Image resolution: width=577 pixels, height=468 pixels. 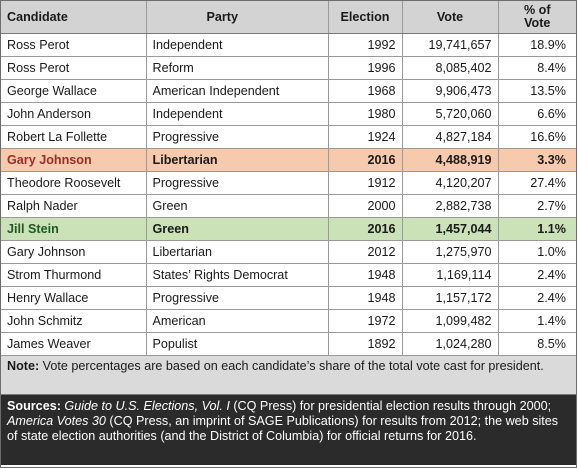 I want to click on header-percent-line1: % of, so click(x=537, y=10).